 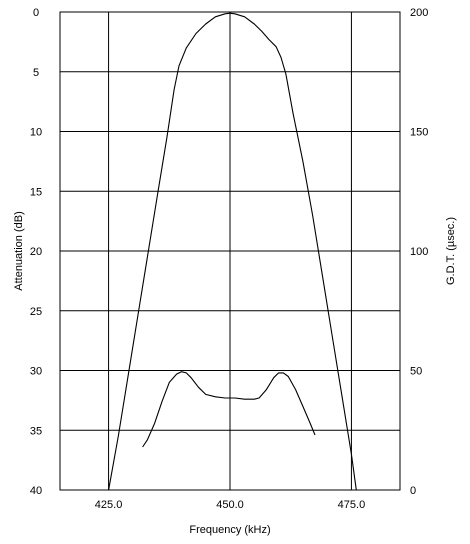 I want to click on y-left-tick-label-6: 30, so click(x=36, y=372).